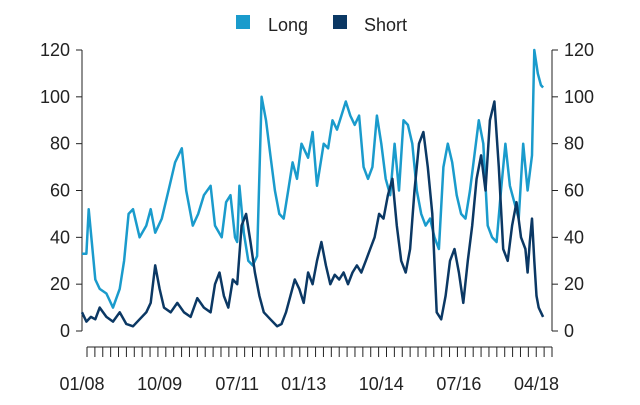  Describe the element at coordinates (60, 191) in the screenshot. I see `y-tick-label-left: 60` at that location.